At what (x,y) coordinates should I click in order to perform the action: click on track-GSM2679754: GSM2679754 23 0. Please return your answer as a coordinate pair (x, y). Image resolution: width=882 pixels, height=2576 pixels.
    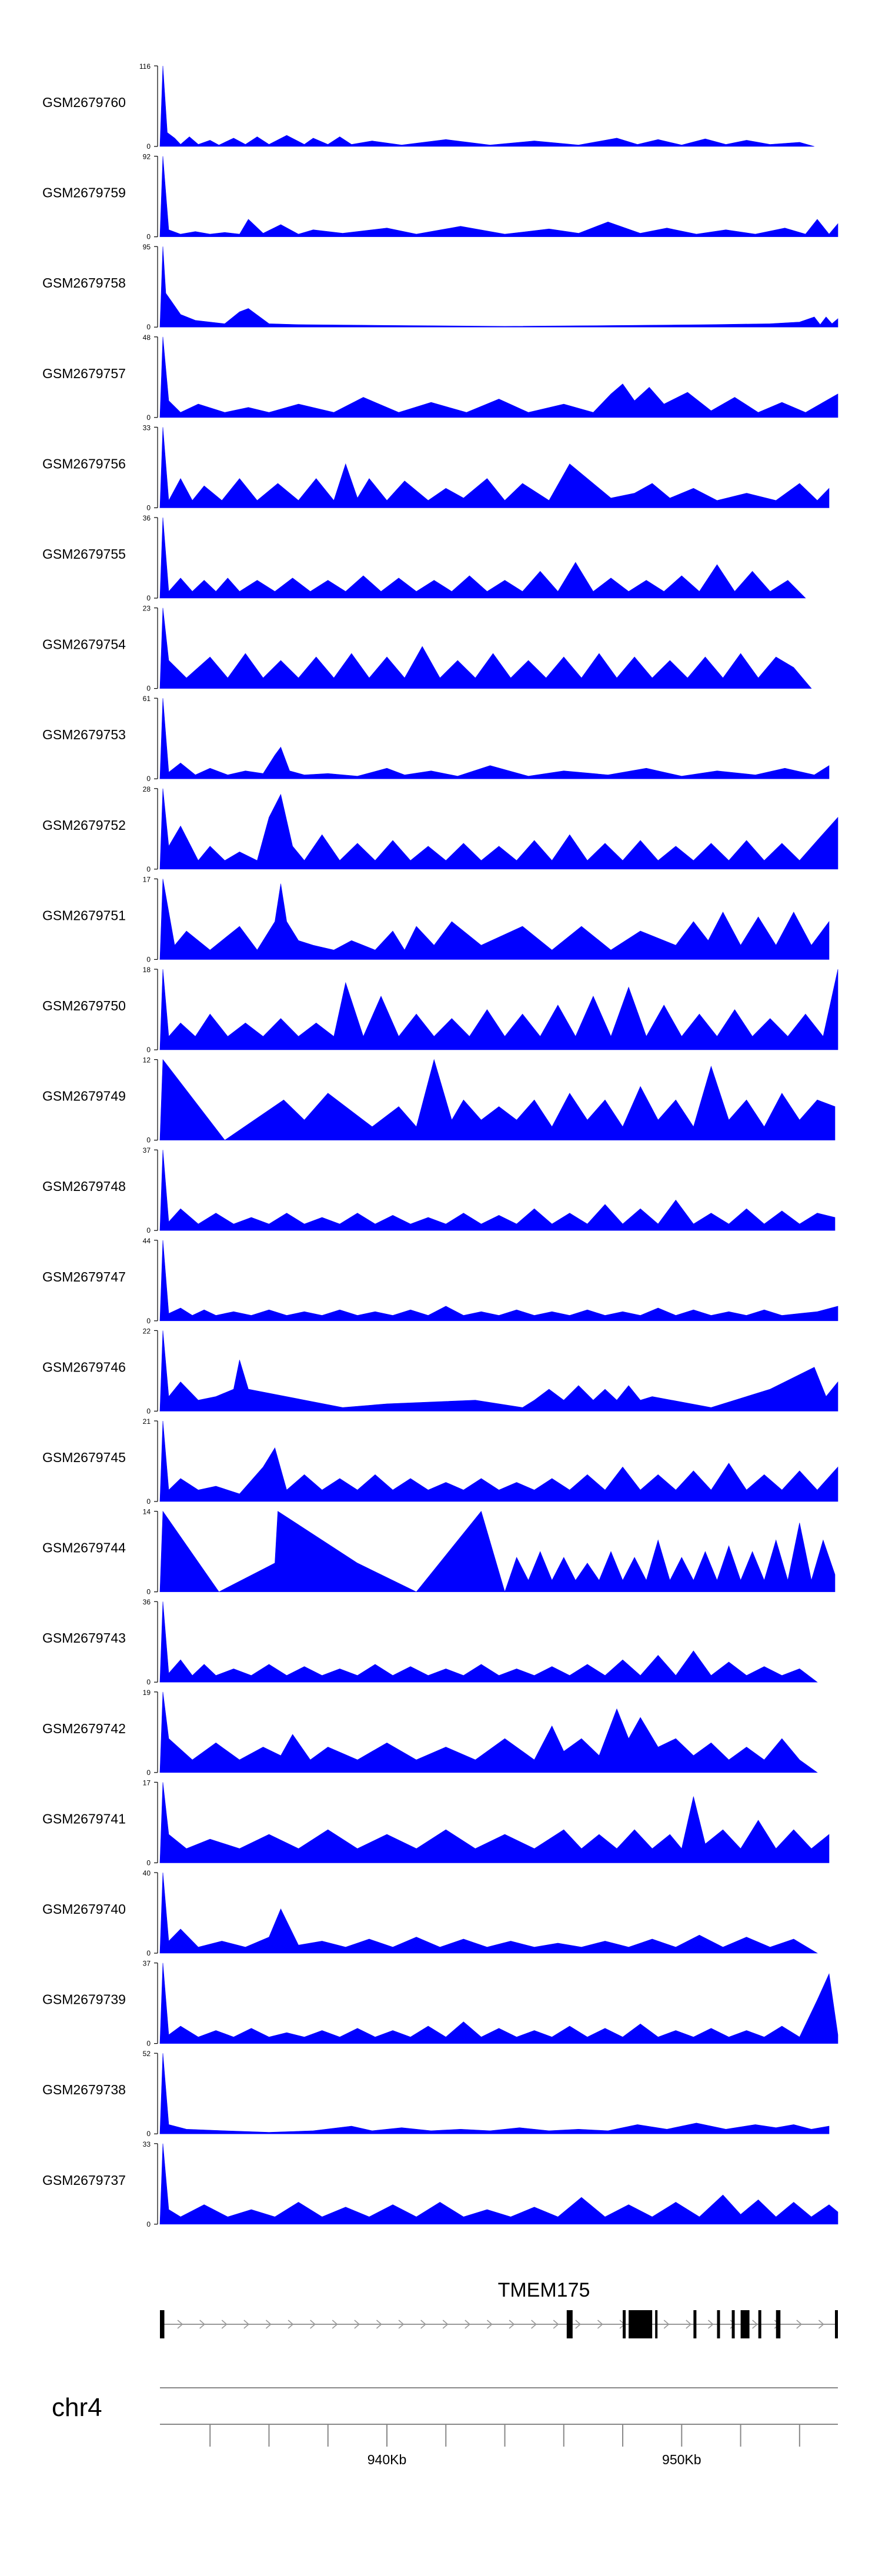
    Looking at the image, I should click on (427, 649).